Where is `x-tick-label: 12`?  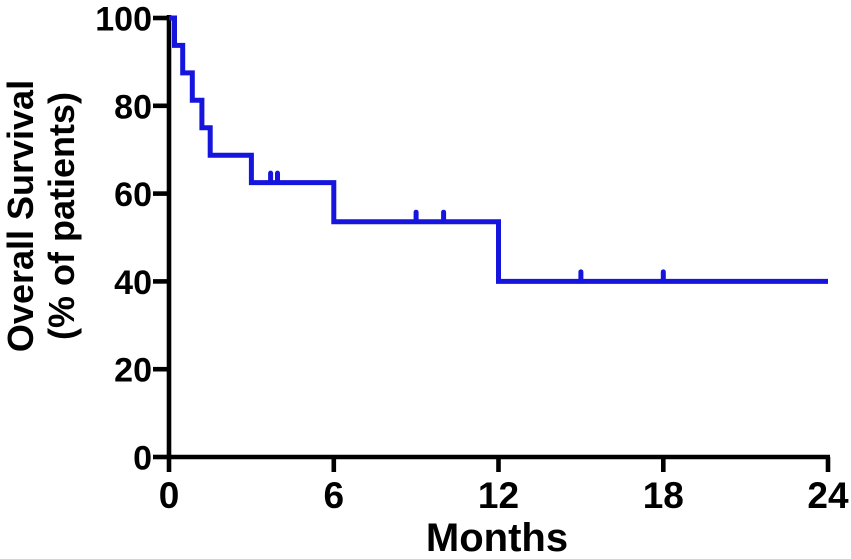
x-tick-label: 12 is located at coordinates (498, 495).